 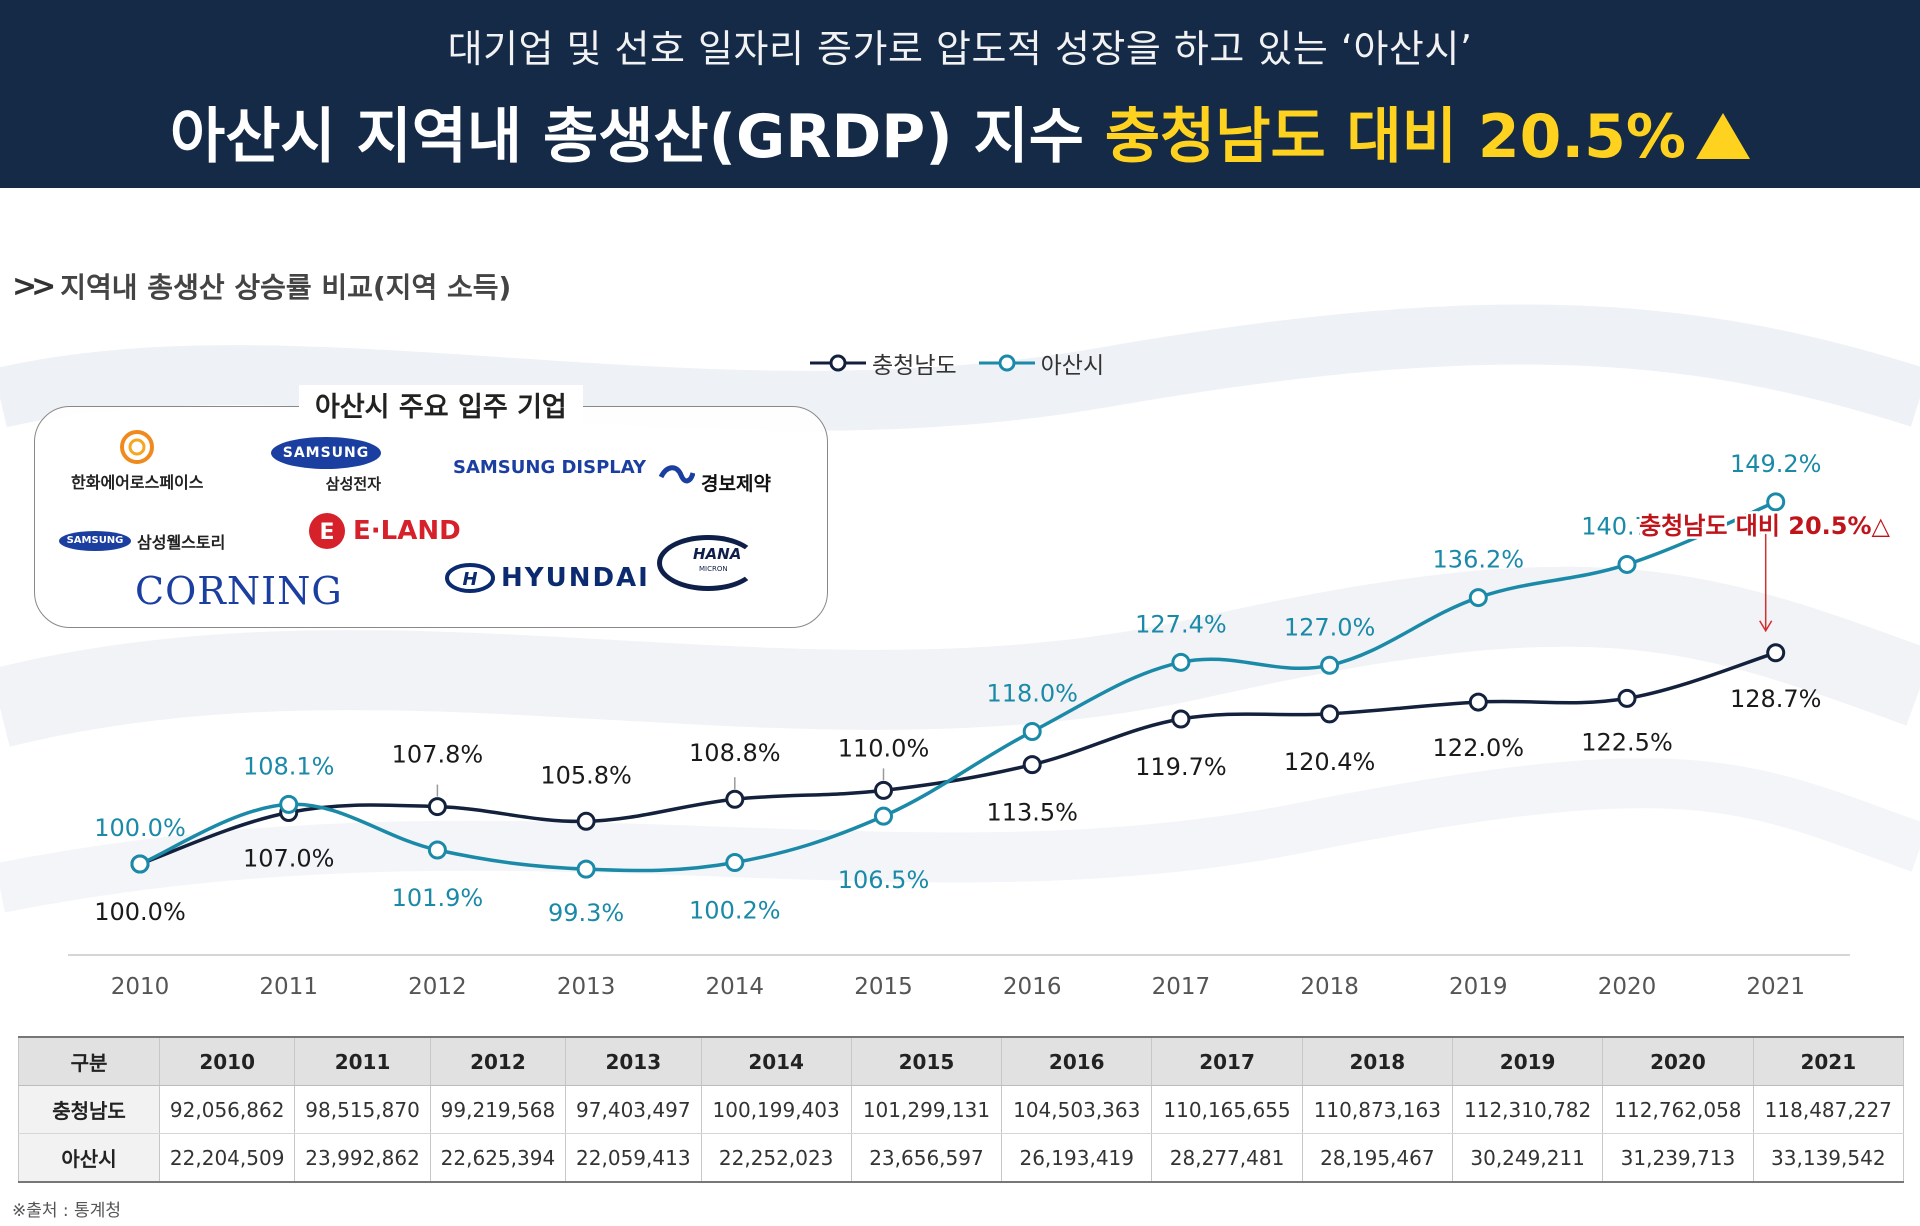 I want to click on table-header-year: 2018, so click(x=1377, y=1061).